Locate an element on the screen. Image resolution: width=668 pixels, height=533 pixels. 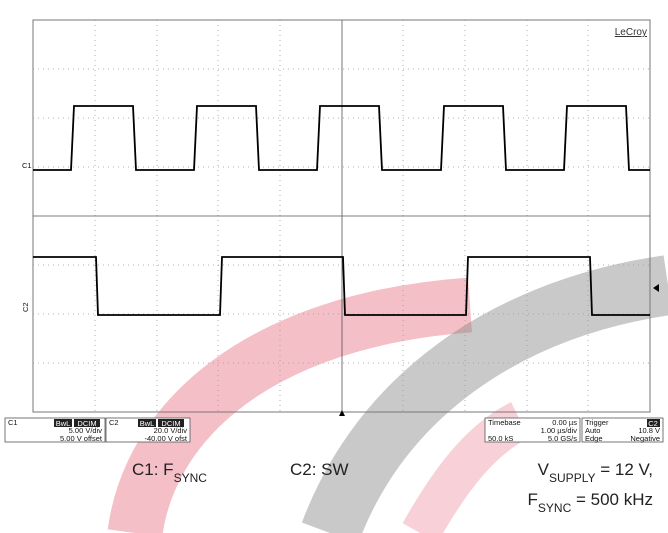
panel-line: Negative is located at coordinates (645, 438).